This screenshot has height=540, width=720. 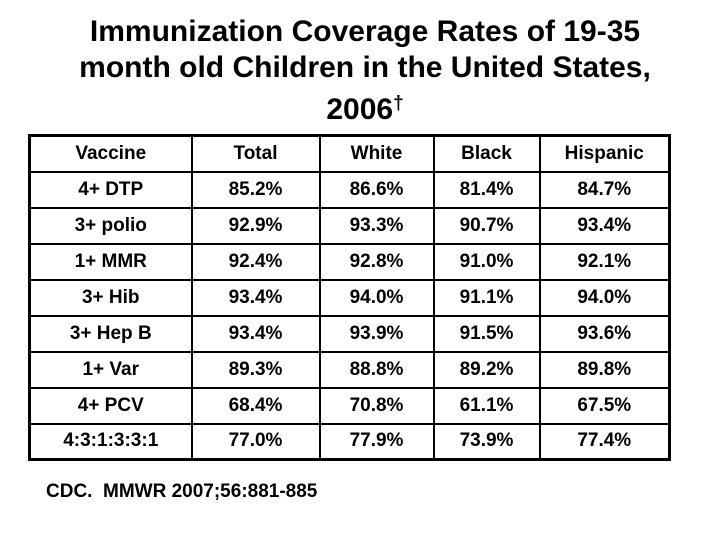 I want to click on vaccine-label-cell: 4+ PCV, so click(x=110, y=405).